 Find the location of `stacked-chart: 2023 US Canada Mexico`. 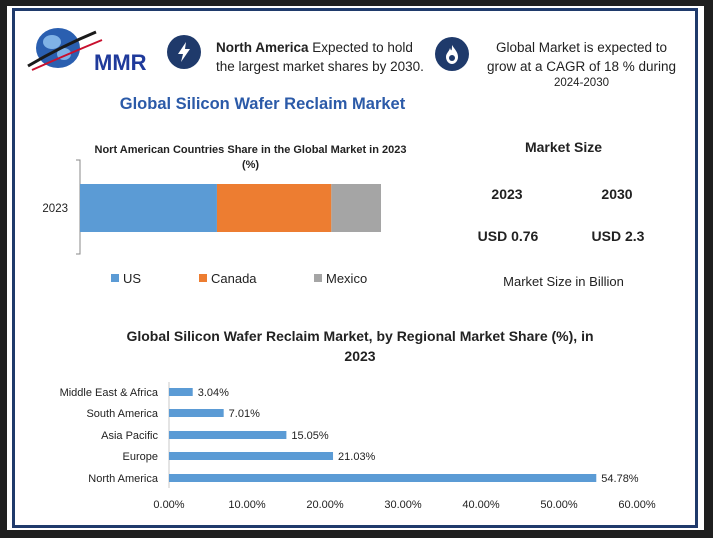

stacked-chart: 2023 US Canada Mexico is located at coordinates (211, 222).